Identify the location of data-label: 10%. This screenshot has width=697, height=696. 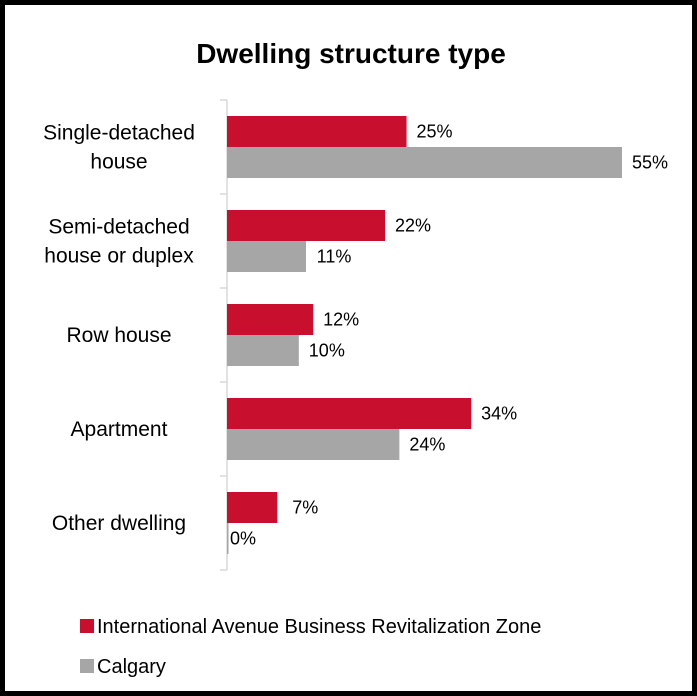
(327, 351).